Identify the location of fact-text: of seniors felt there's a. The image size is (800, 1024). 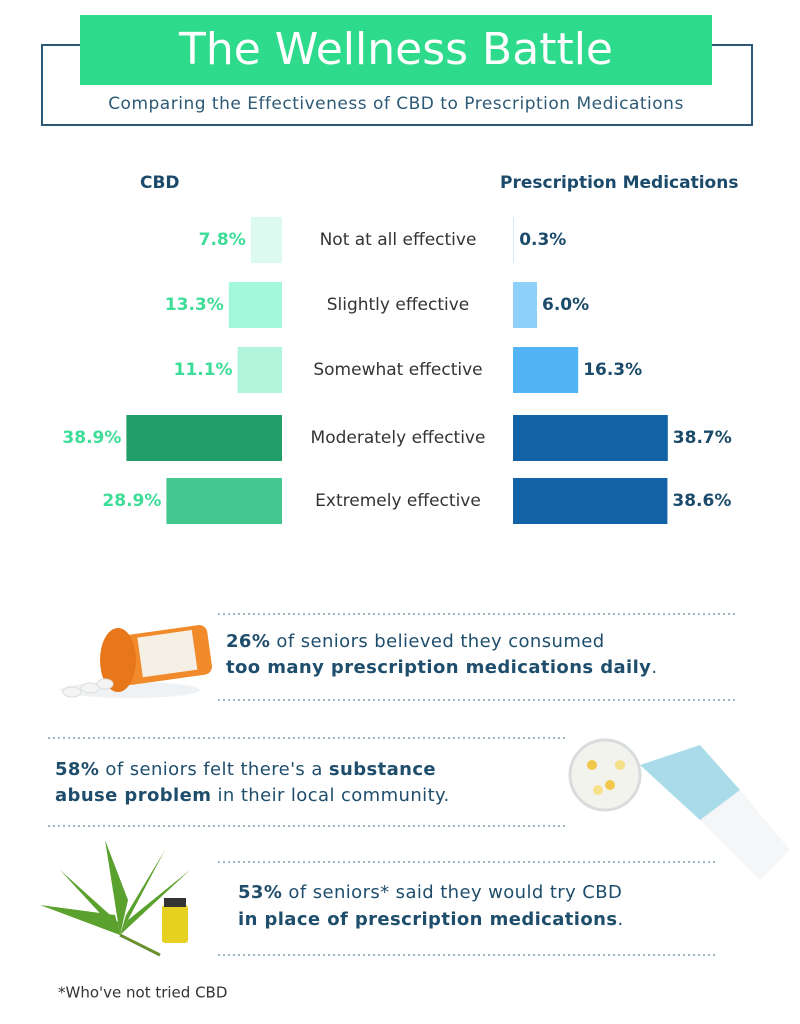
(214, 769).